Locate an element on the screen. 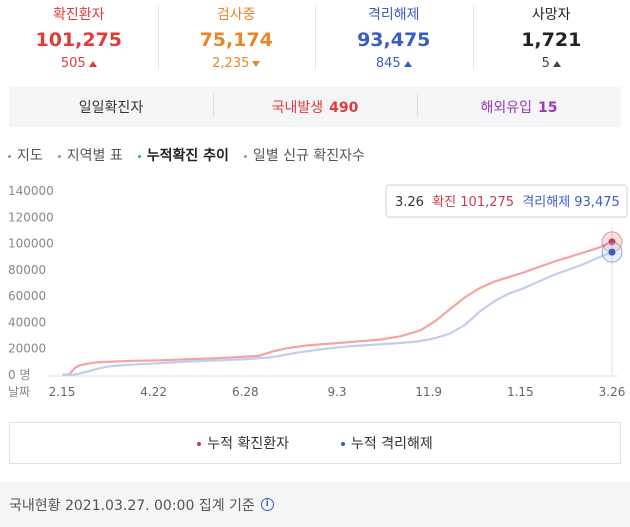 The height and width of the screenshot is (527, 630). tab-daily-new: 일별 신규 확진자수 is located at coordinates (304, 155).